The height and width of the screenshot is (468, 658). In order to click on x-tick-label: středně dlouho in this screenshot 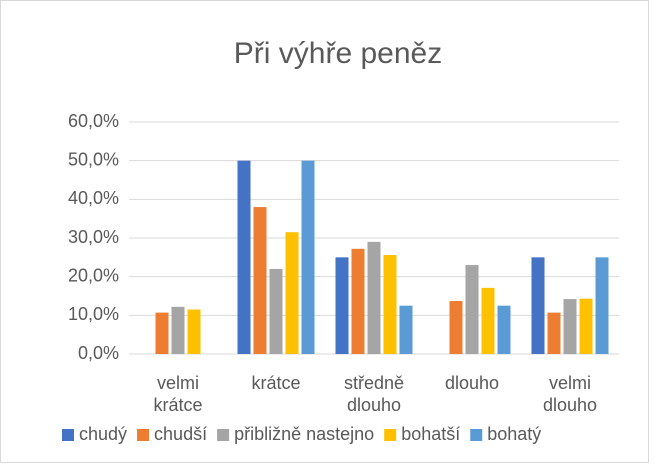, I will do `click(374, 394)`.